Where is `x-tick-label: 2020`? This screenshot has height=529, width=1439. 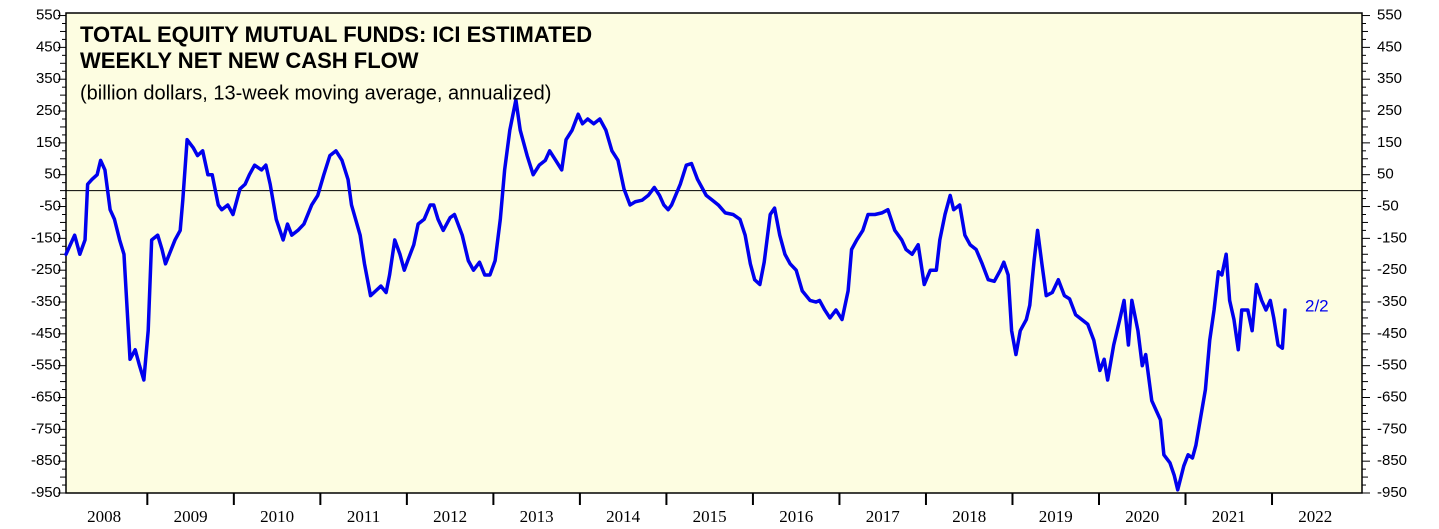 x-tick-label: 2020 is located at coordinates (1142, 516).